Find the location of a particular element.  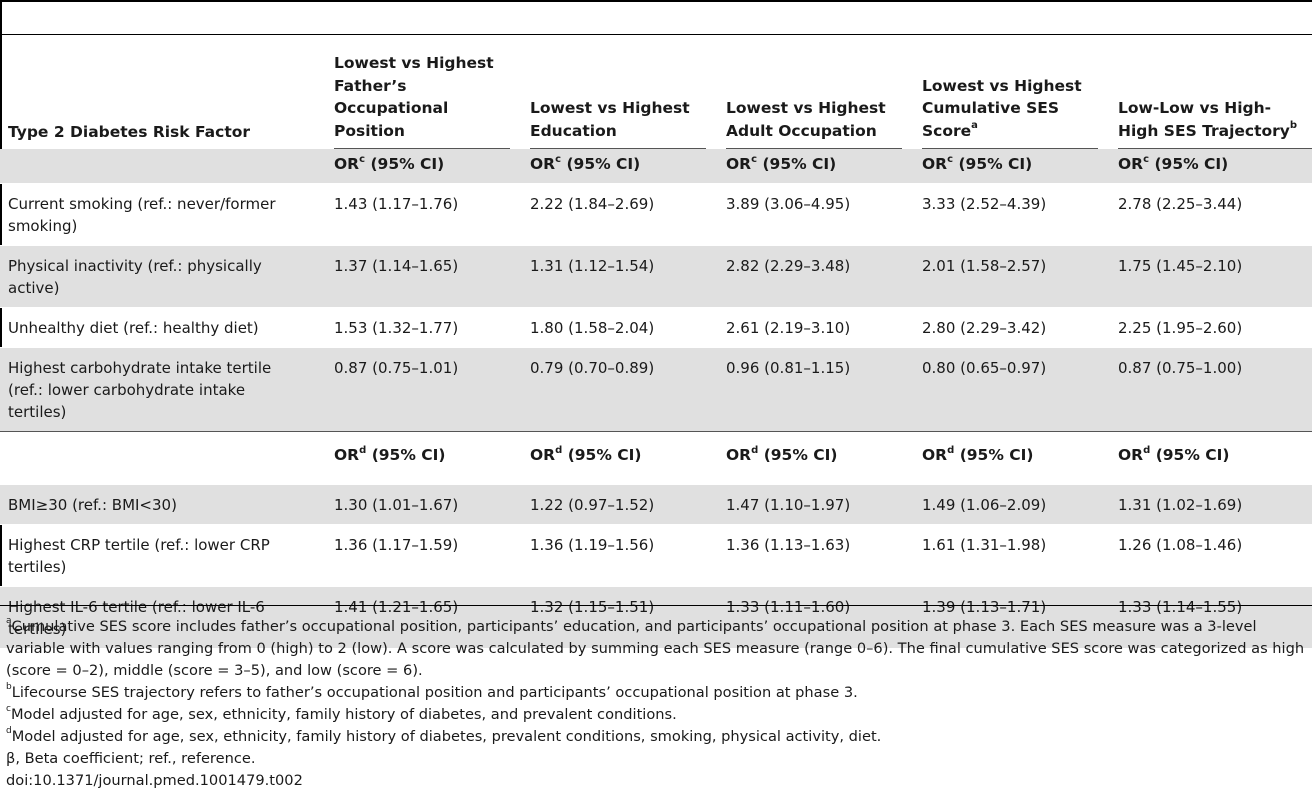

or-ci-value: 0.87 (0.75–1.00) is located at coordinates (1211, 389).